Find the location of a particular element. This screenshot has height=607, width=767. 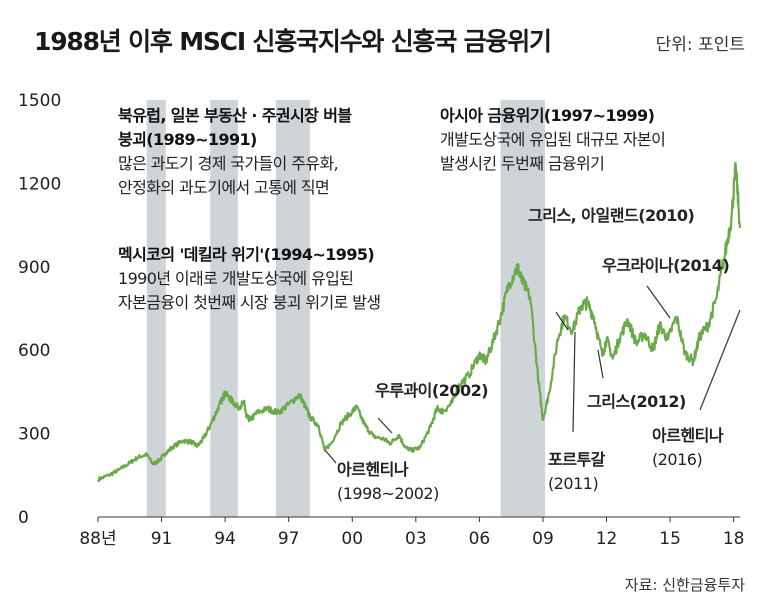

x-tick-label-3: 97 is located at coordinates (289, 539).